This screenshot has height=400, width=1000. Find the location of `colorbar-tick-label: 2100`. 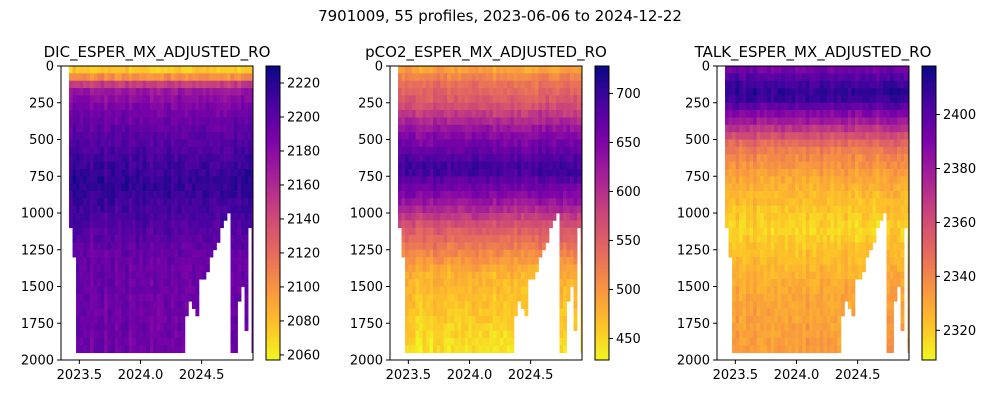

colorbar-tick-label: 2100 is located at coordinates (303, 287).